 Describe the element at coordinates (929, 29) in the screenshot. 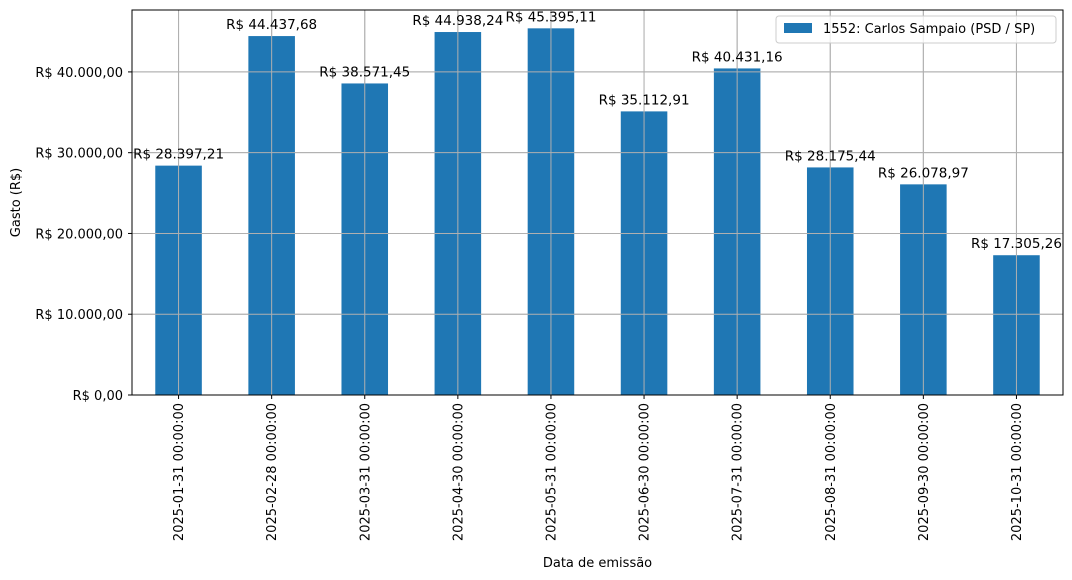

I see `legend-label: 1552: Carlos Sampaio (PSD / SP)` at that location.